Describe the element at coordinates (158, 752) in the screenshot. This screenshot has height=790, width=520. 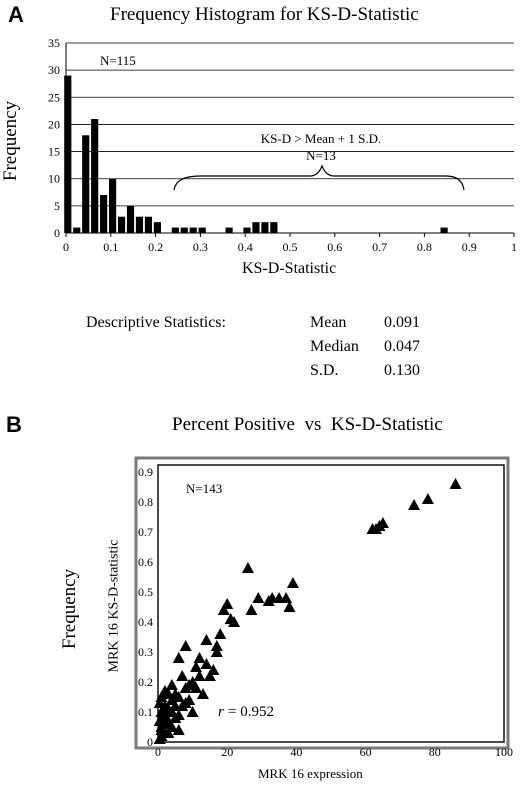
I see `scatter-x-tick-label: 0` at that location.